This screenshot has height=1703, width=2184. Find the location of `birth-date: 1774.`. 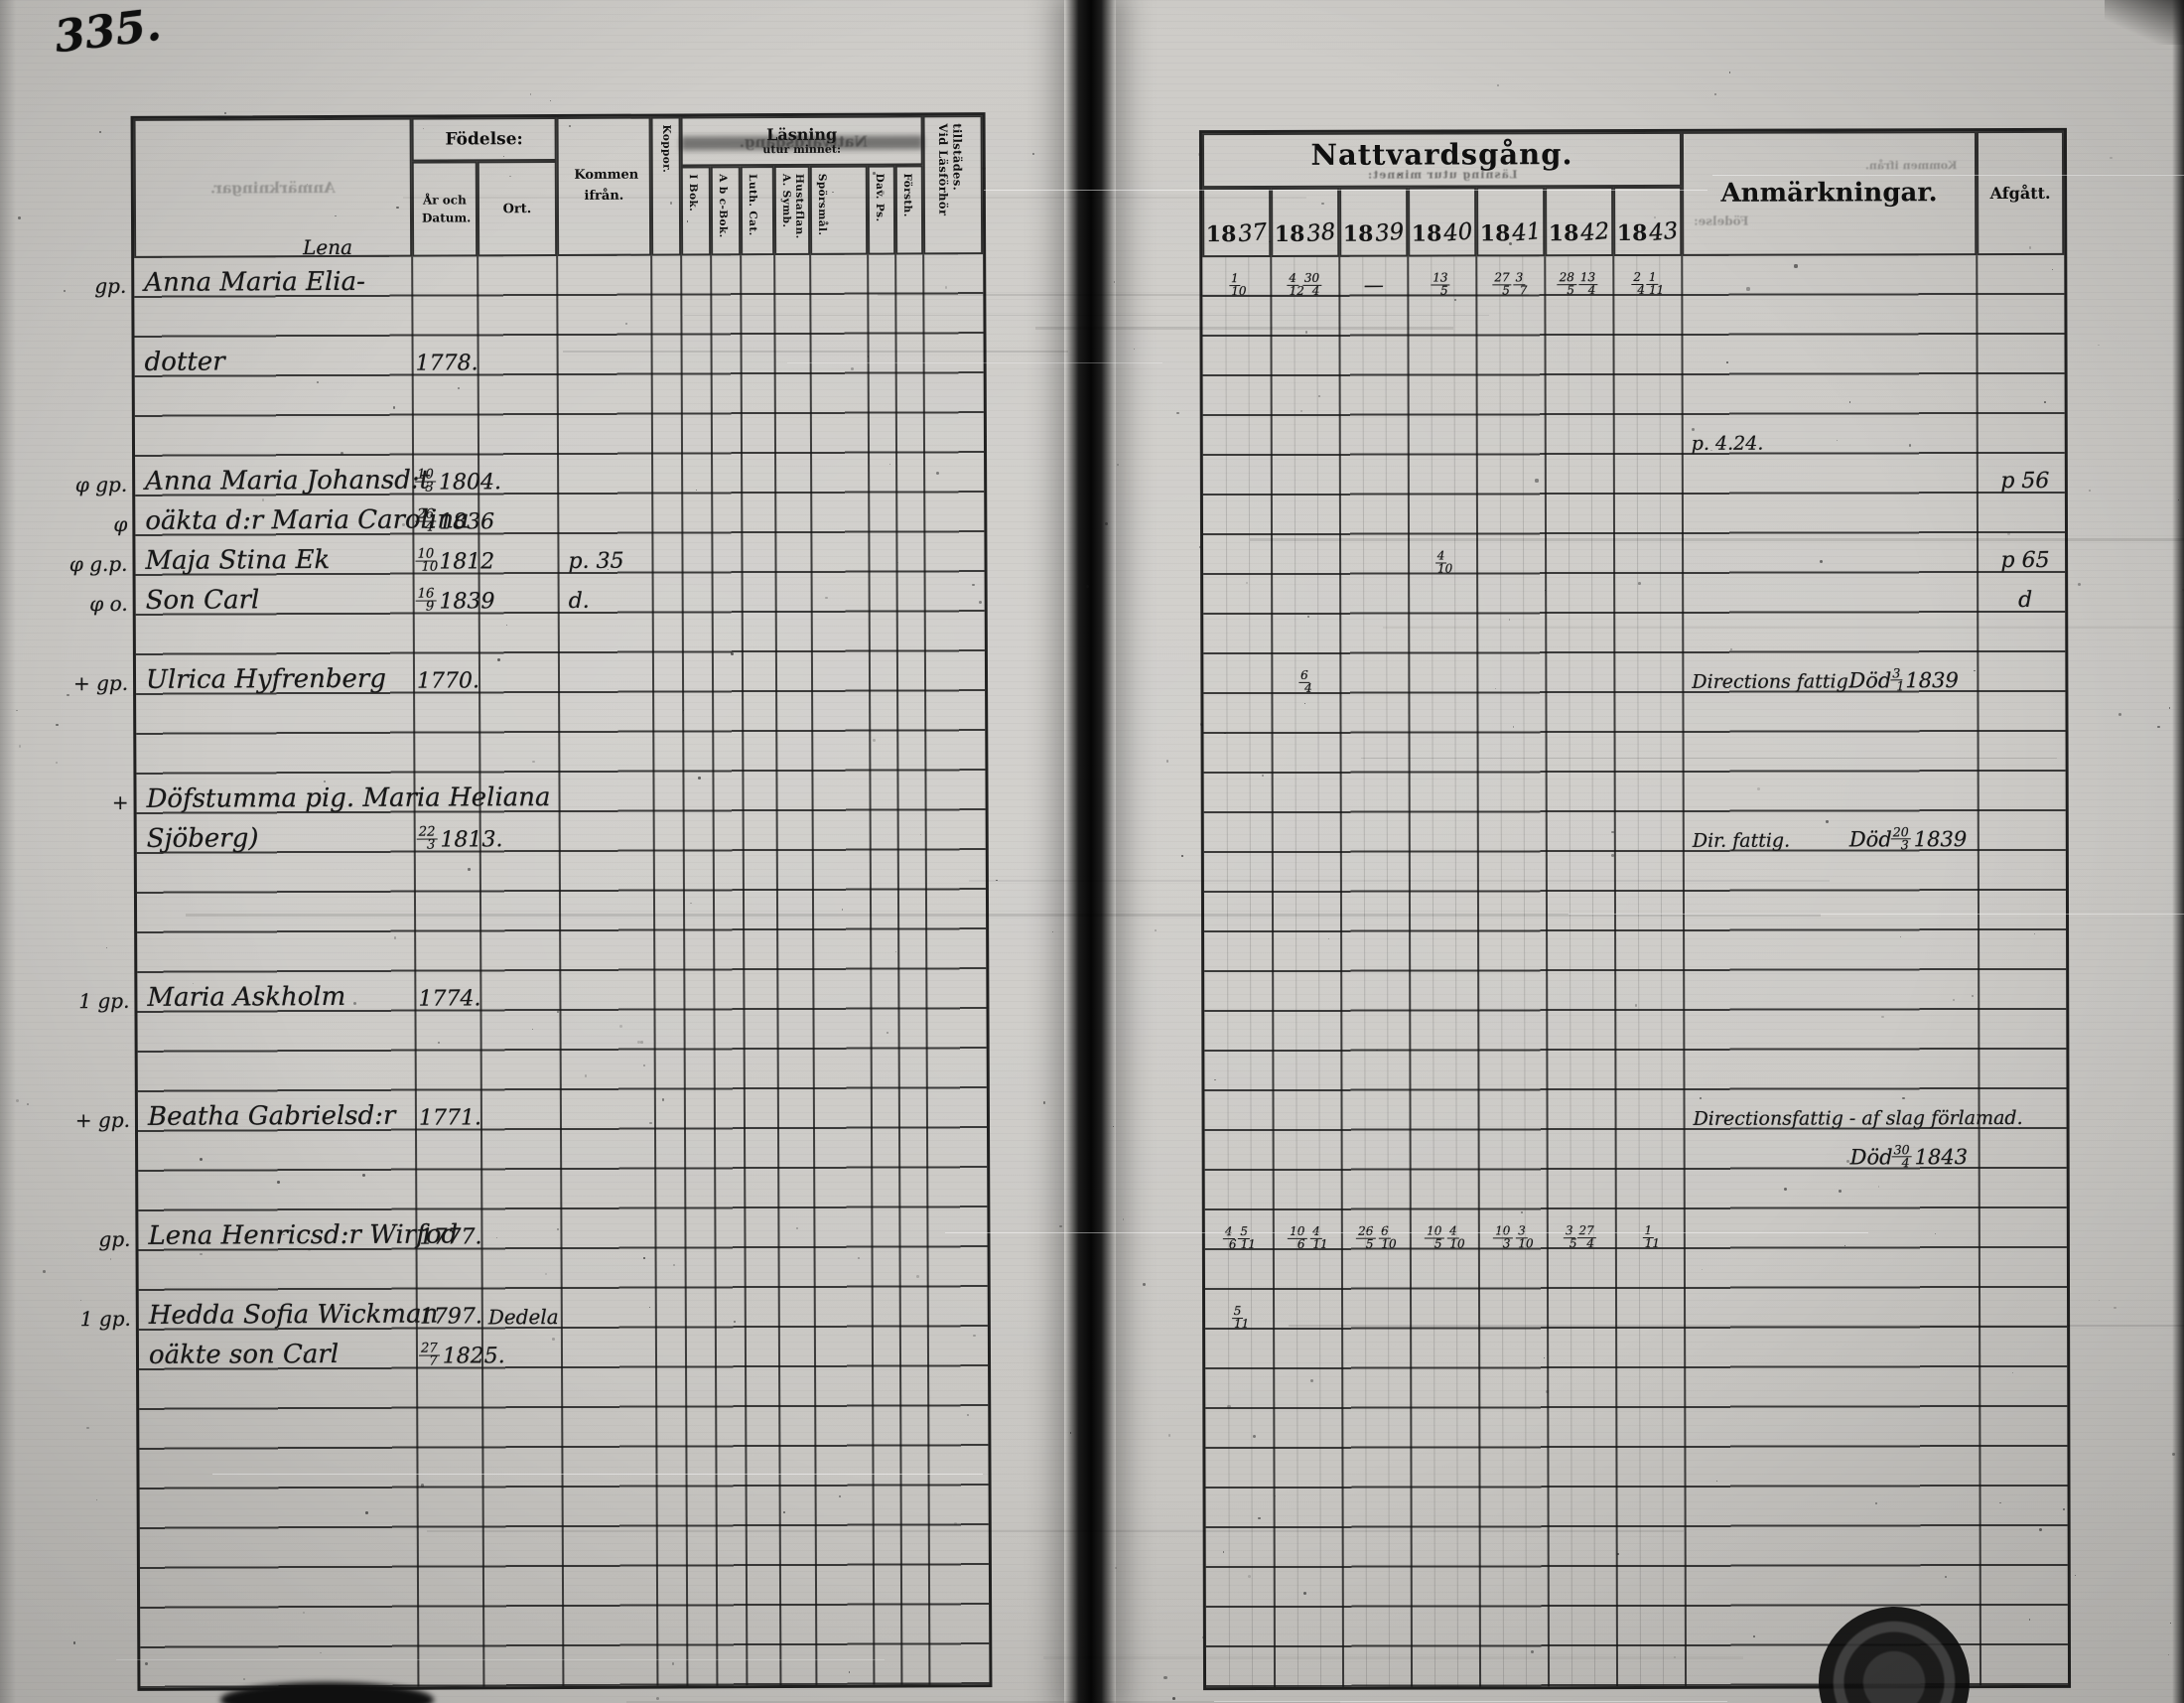

birth-date: 1774. is located at coordinates (449, 999).